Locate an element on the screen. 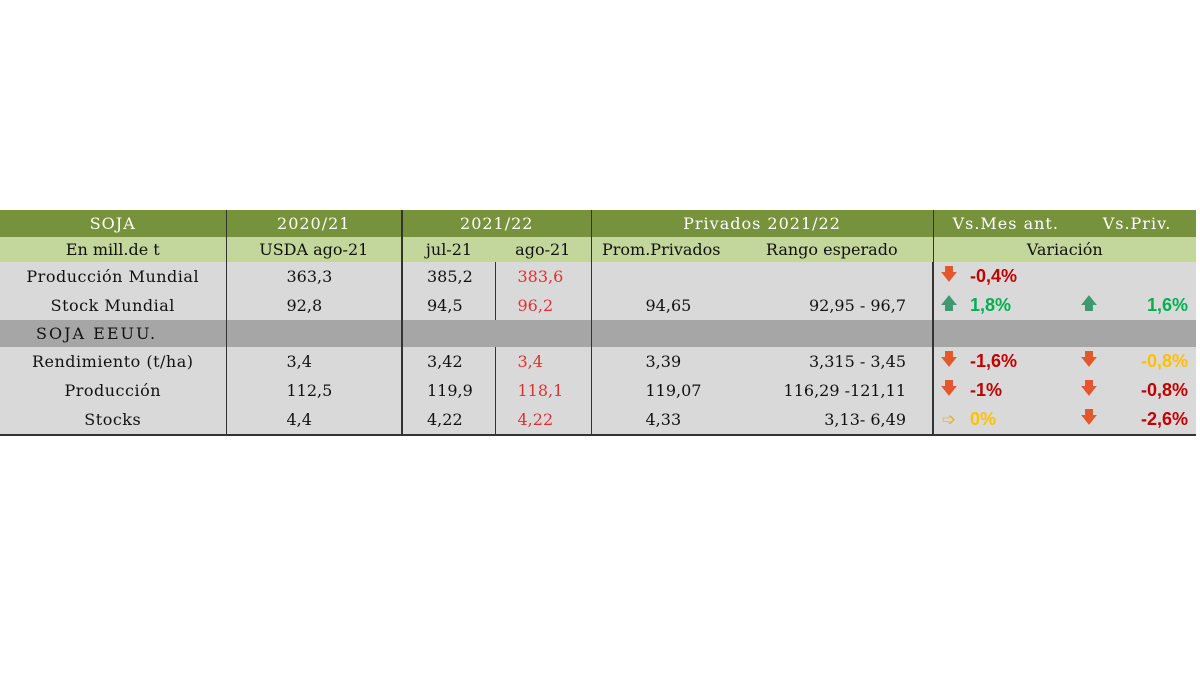  var-priv: 🡅 1,6% is located at coordinates (1137, 305).